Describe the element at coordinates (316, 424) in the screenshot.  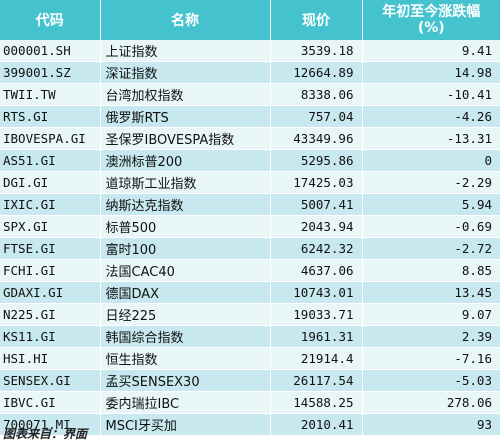
I see `cell-price: 2010.41` at that location.